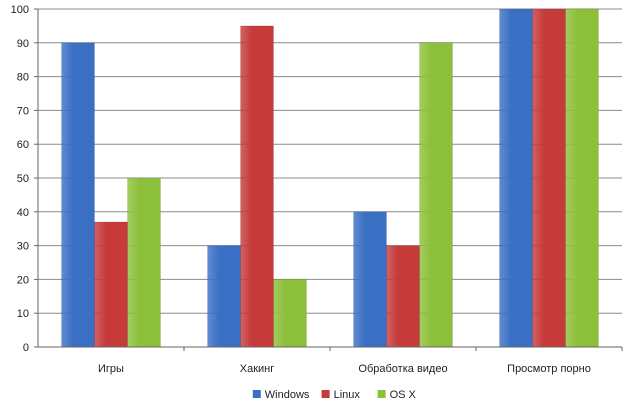 The image size is (625, 418). Describe the element at coordinates (23, 111) in the screenshot. I see `y-tick-label: 70` at that location.